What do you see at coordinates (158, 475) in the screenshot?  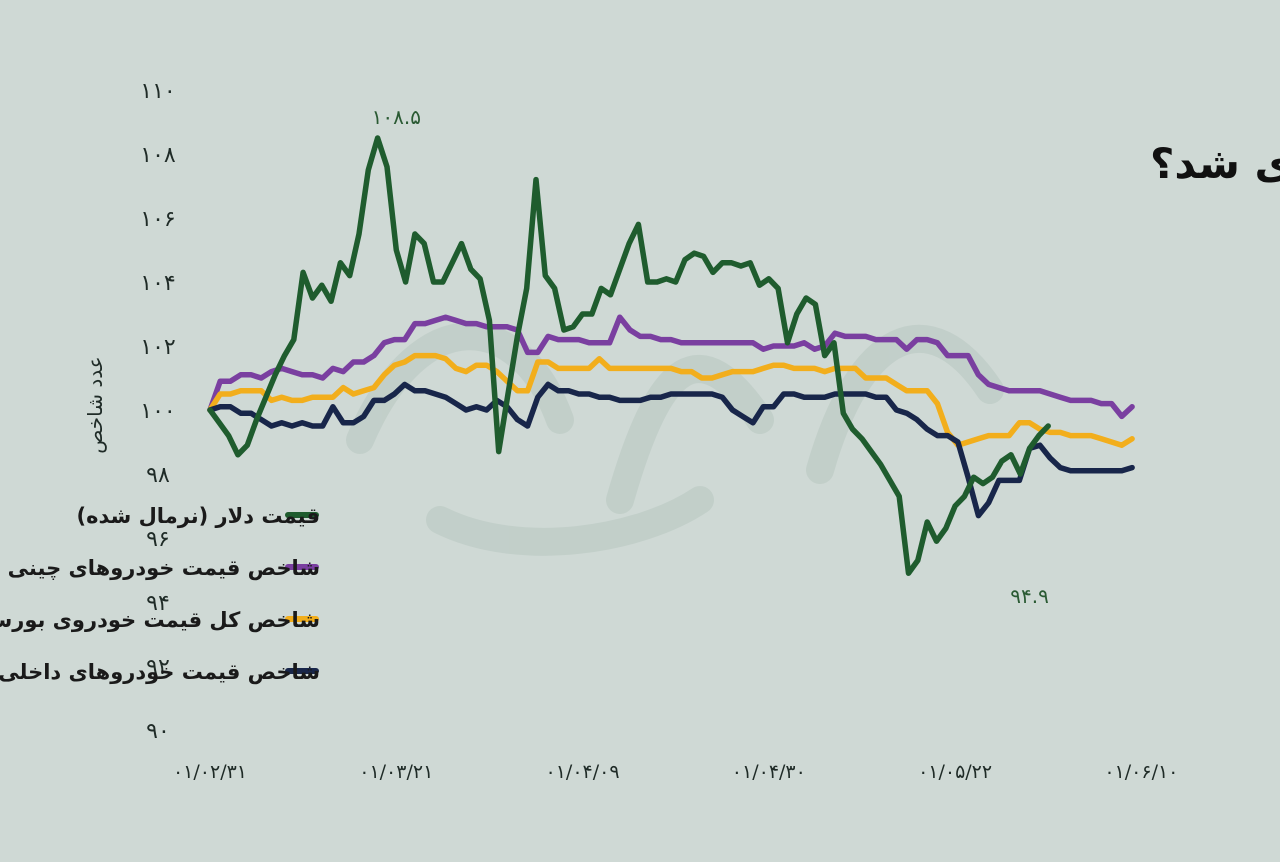 I see `y-tick-label: ۹۸` at bounding box center [158, 475].